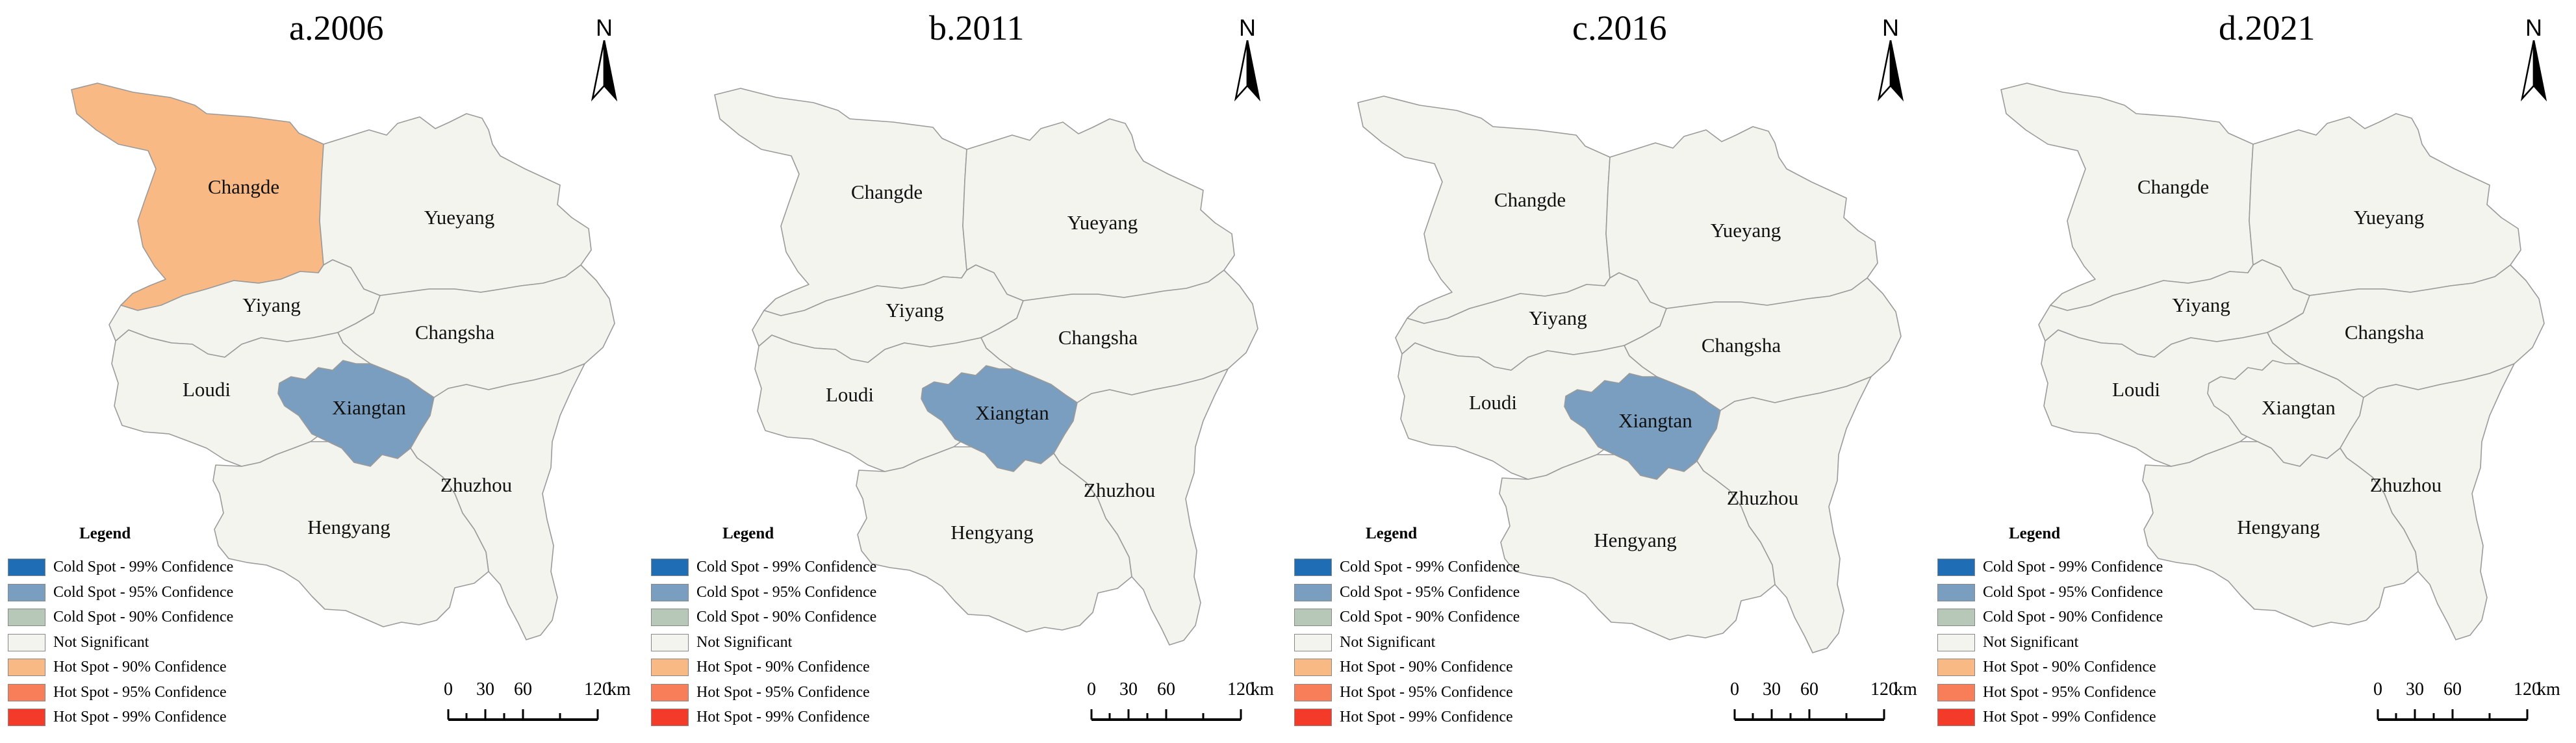 The image size is (2576, 743). Describe the element at coordinates (1619, 27) in the screenshot. I see `map-title: c.2016` at that location.